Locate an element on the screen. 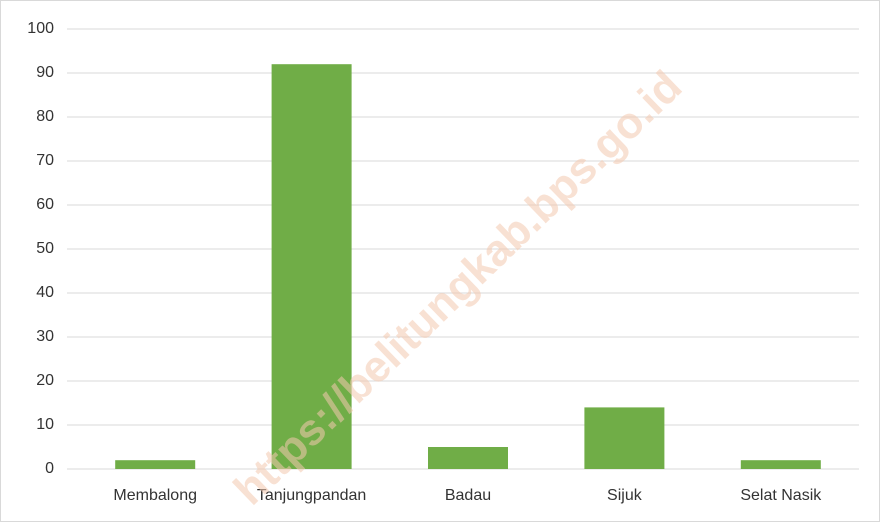 Image resolution: width=880 pixels, height=527 pixels. y-tick-label: 90 is located at coordinates (45, 72).